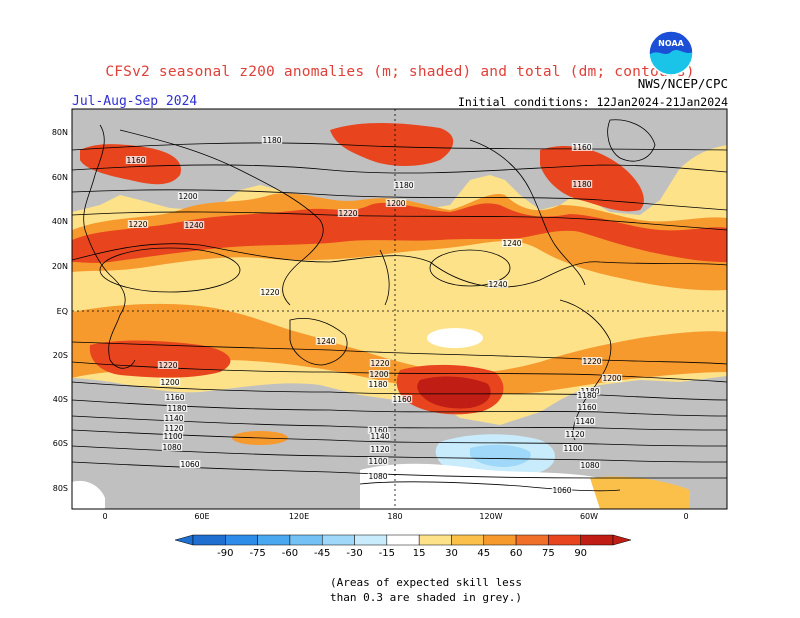 The width and height of the screenshot is (800, 618). What do you see at coordinates (671, 53) in the screenshot?
I see `noaa-logo: NOAA` at bounding box center [671, 53].